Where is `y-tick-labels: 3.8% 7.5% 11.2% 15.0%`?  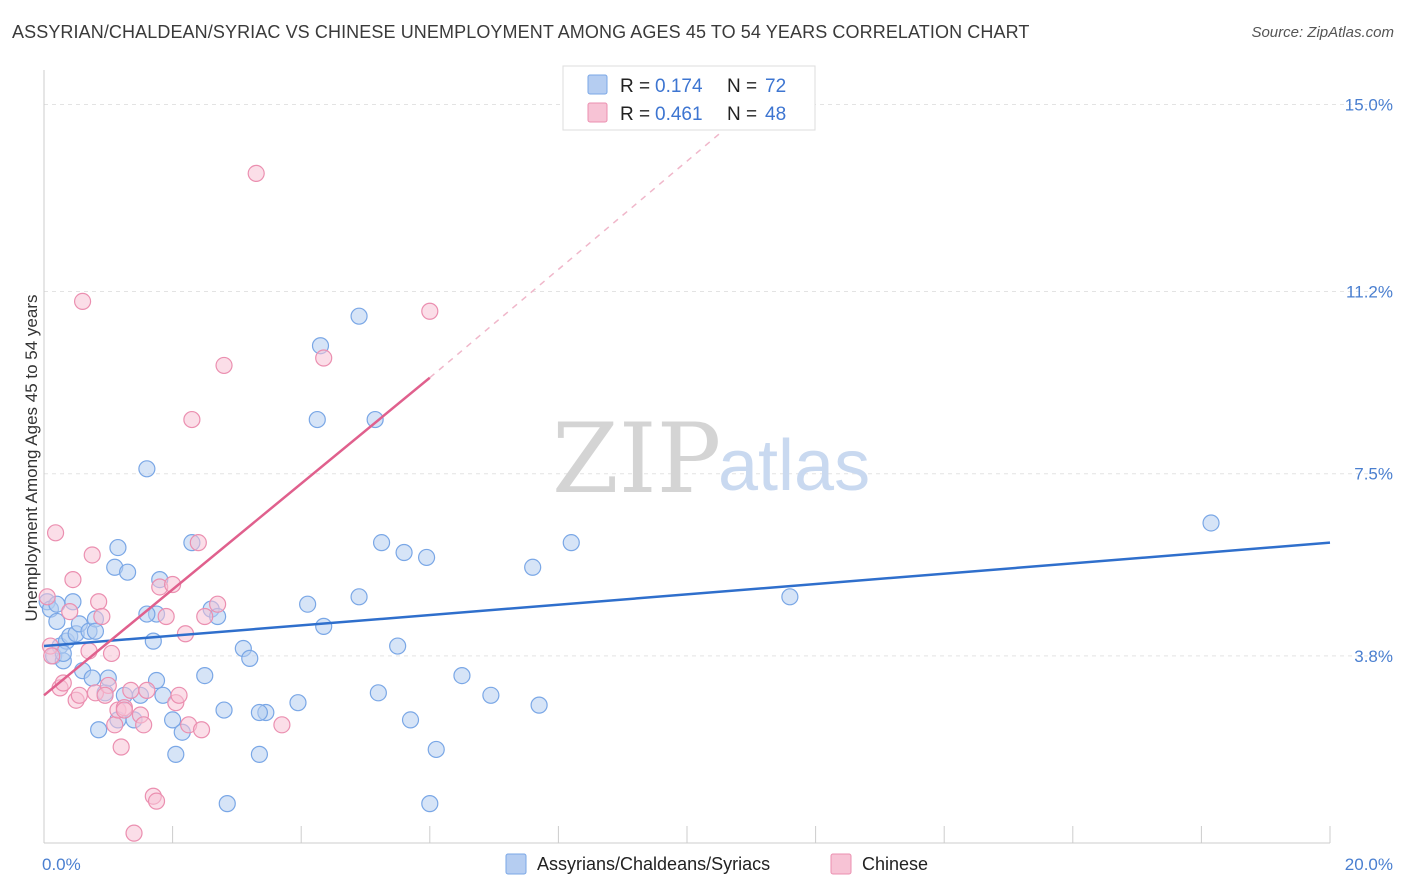
y-tick-labels: 3.8% 7.5% 11.2% 15.0% is located at coordinates (1369, 380).